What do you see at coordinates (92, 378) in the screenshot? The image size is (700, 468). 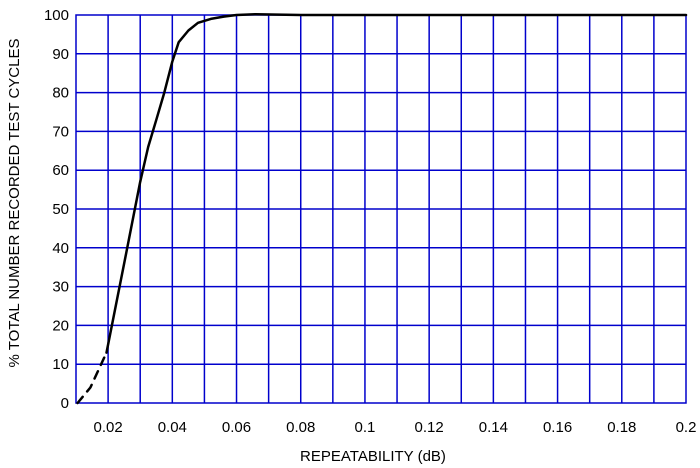 I see `series-line-dashed` at bounding box center [92, 378].